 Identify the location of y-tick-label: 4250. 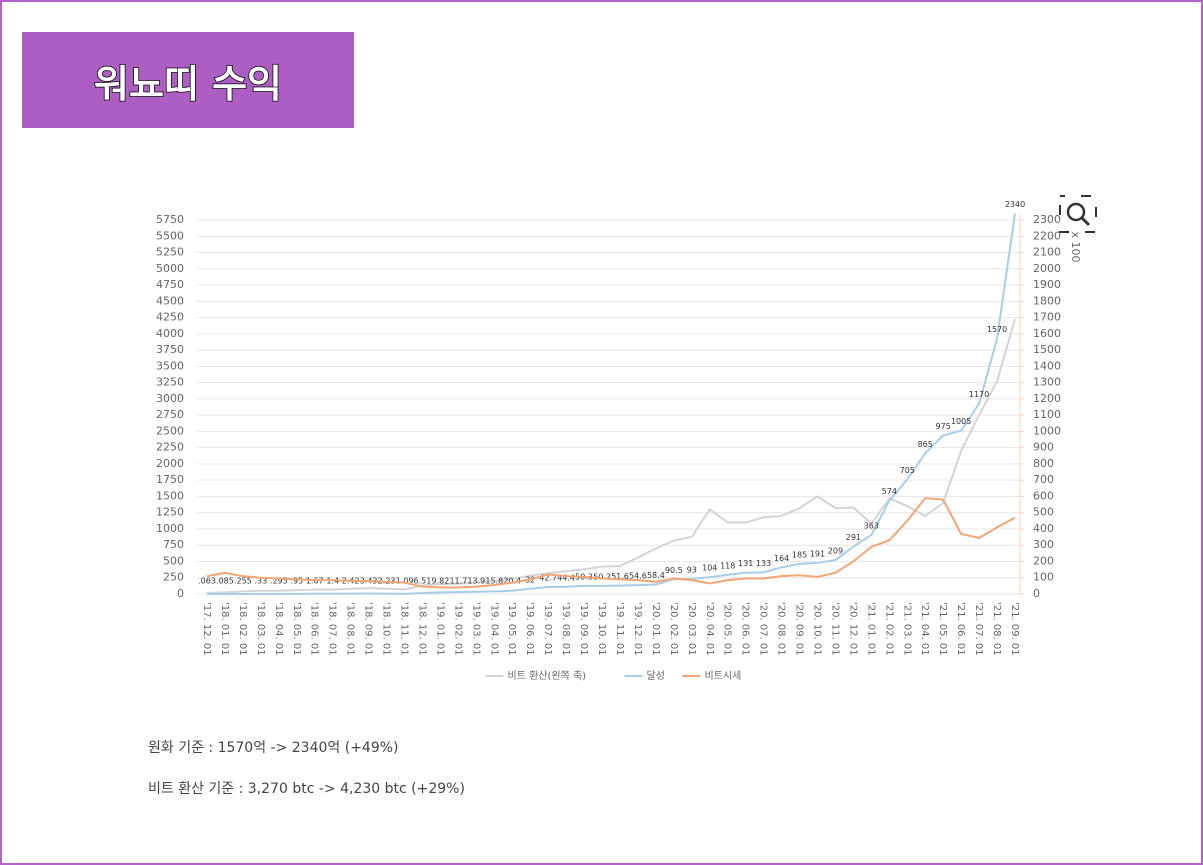
(170, 317).